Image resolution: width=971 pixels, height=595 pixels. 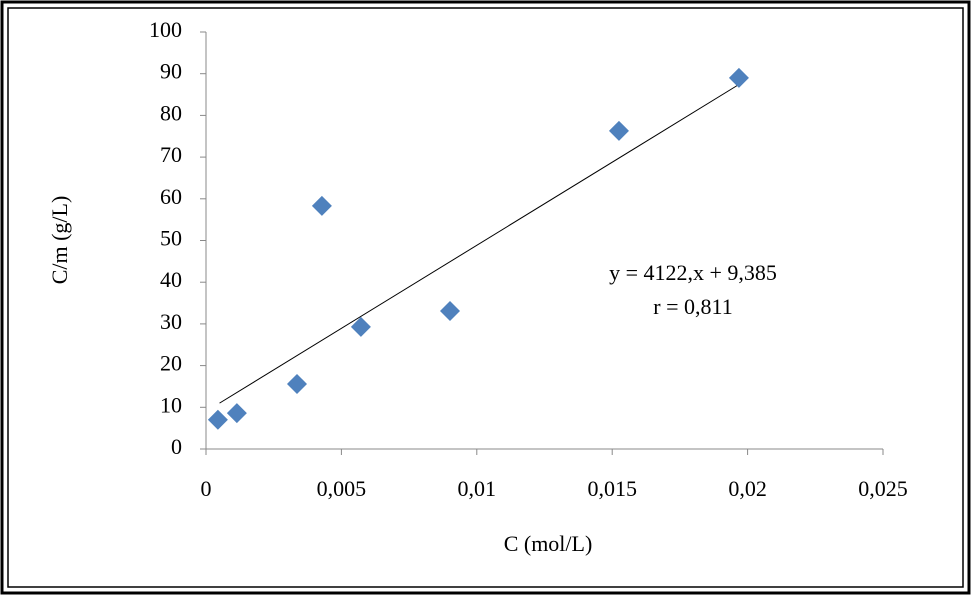 What do you see at coordinates (171, 321) in the screenshot?
I see `y-tick-label: 30` at bounding box center [171, 321].